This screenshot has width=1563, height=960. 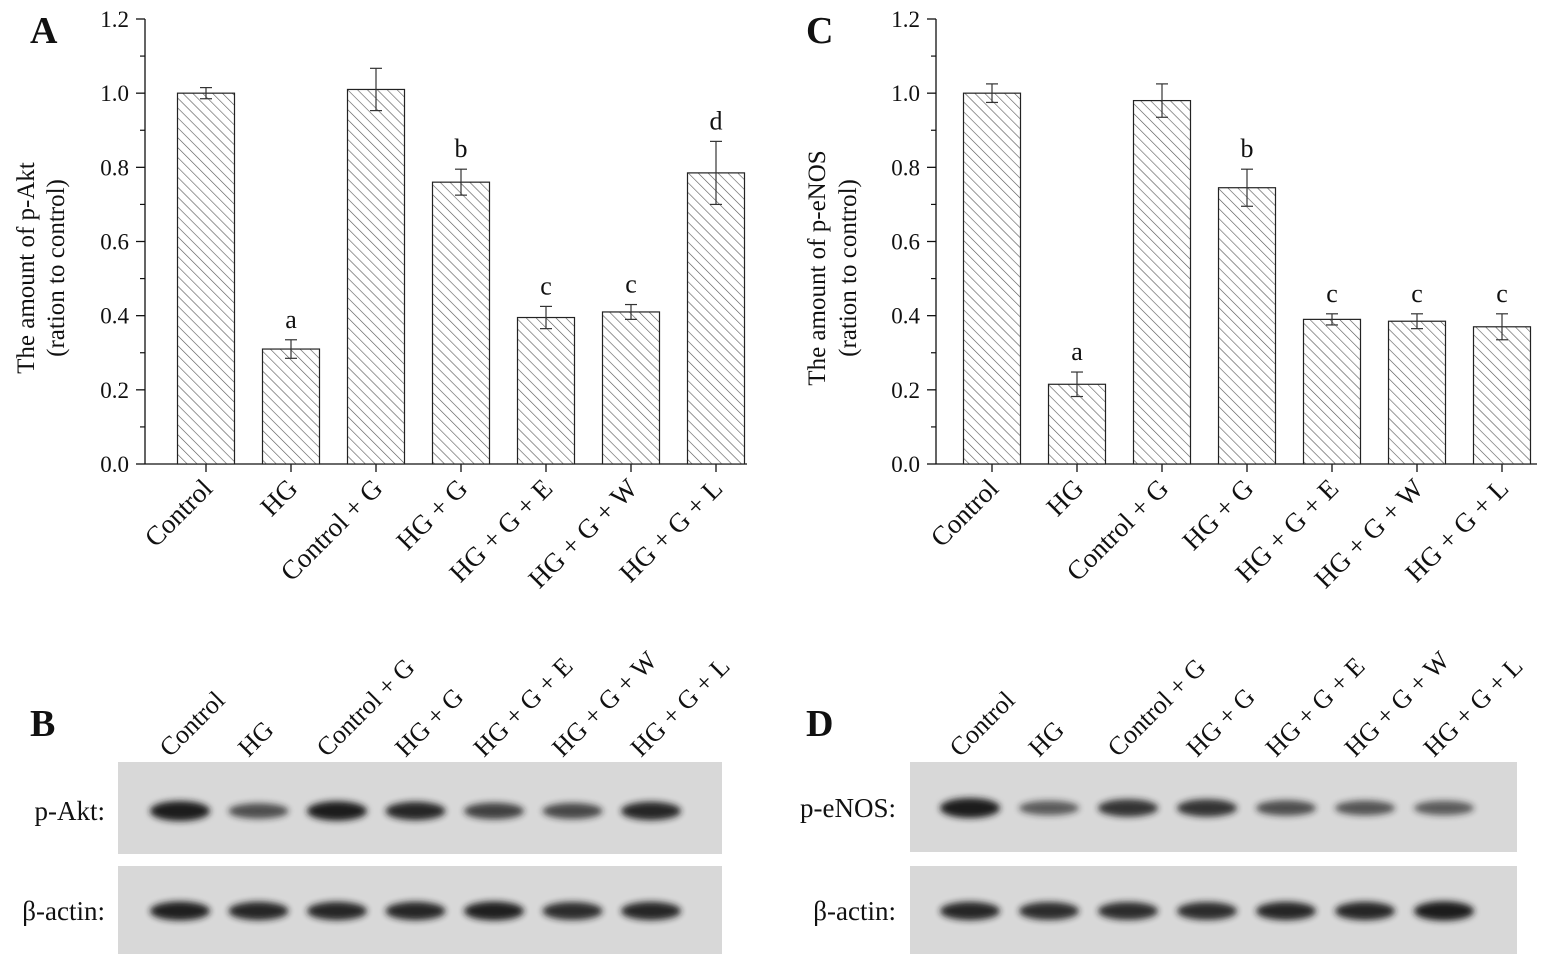 I want to click on y-tick-label: 1.2, so click(x=905, y=19).